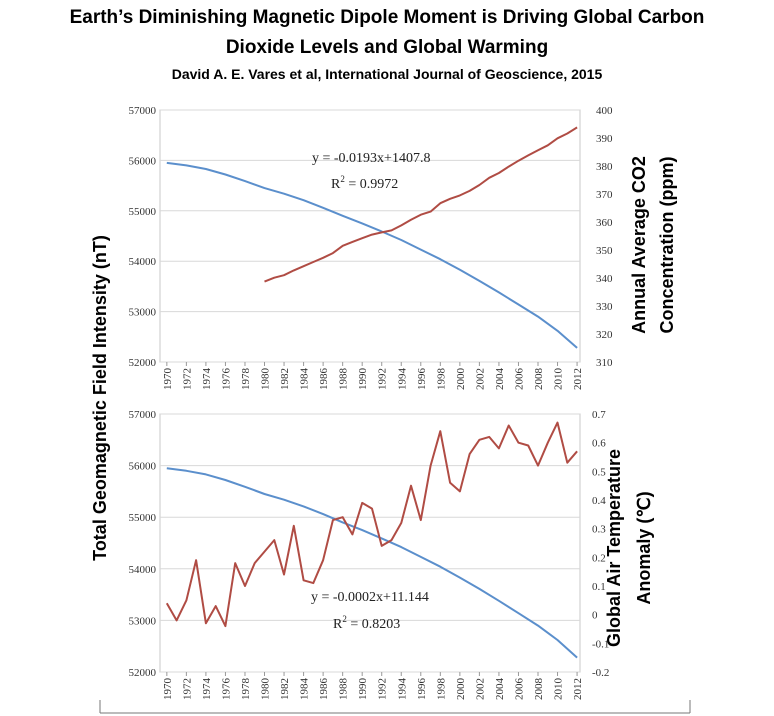 This screenshot has height=716, width=774. I want to click on chart-2-right-tick-label: 0.1, so click(599, 587).